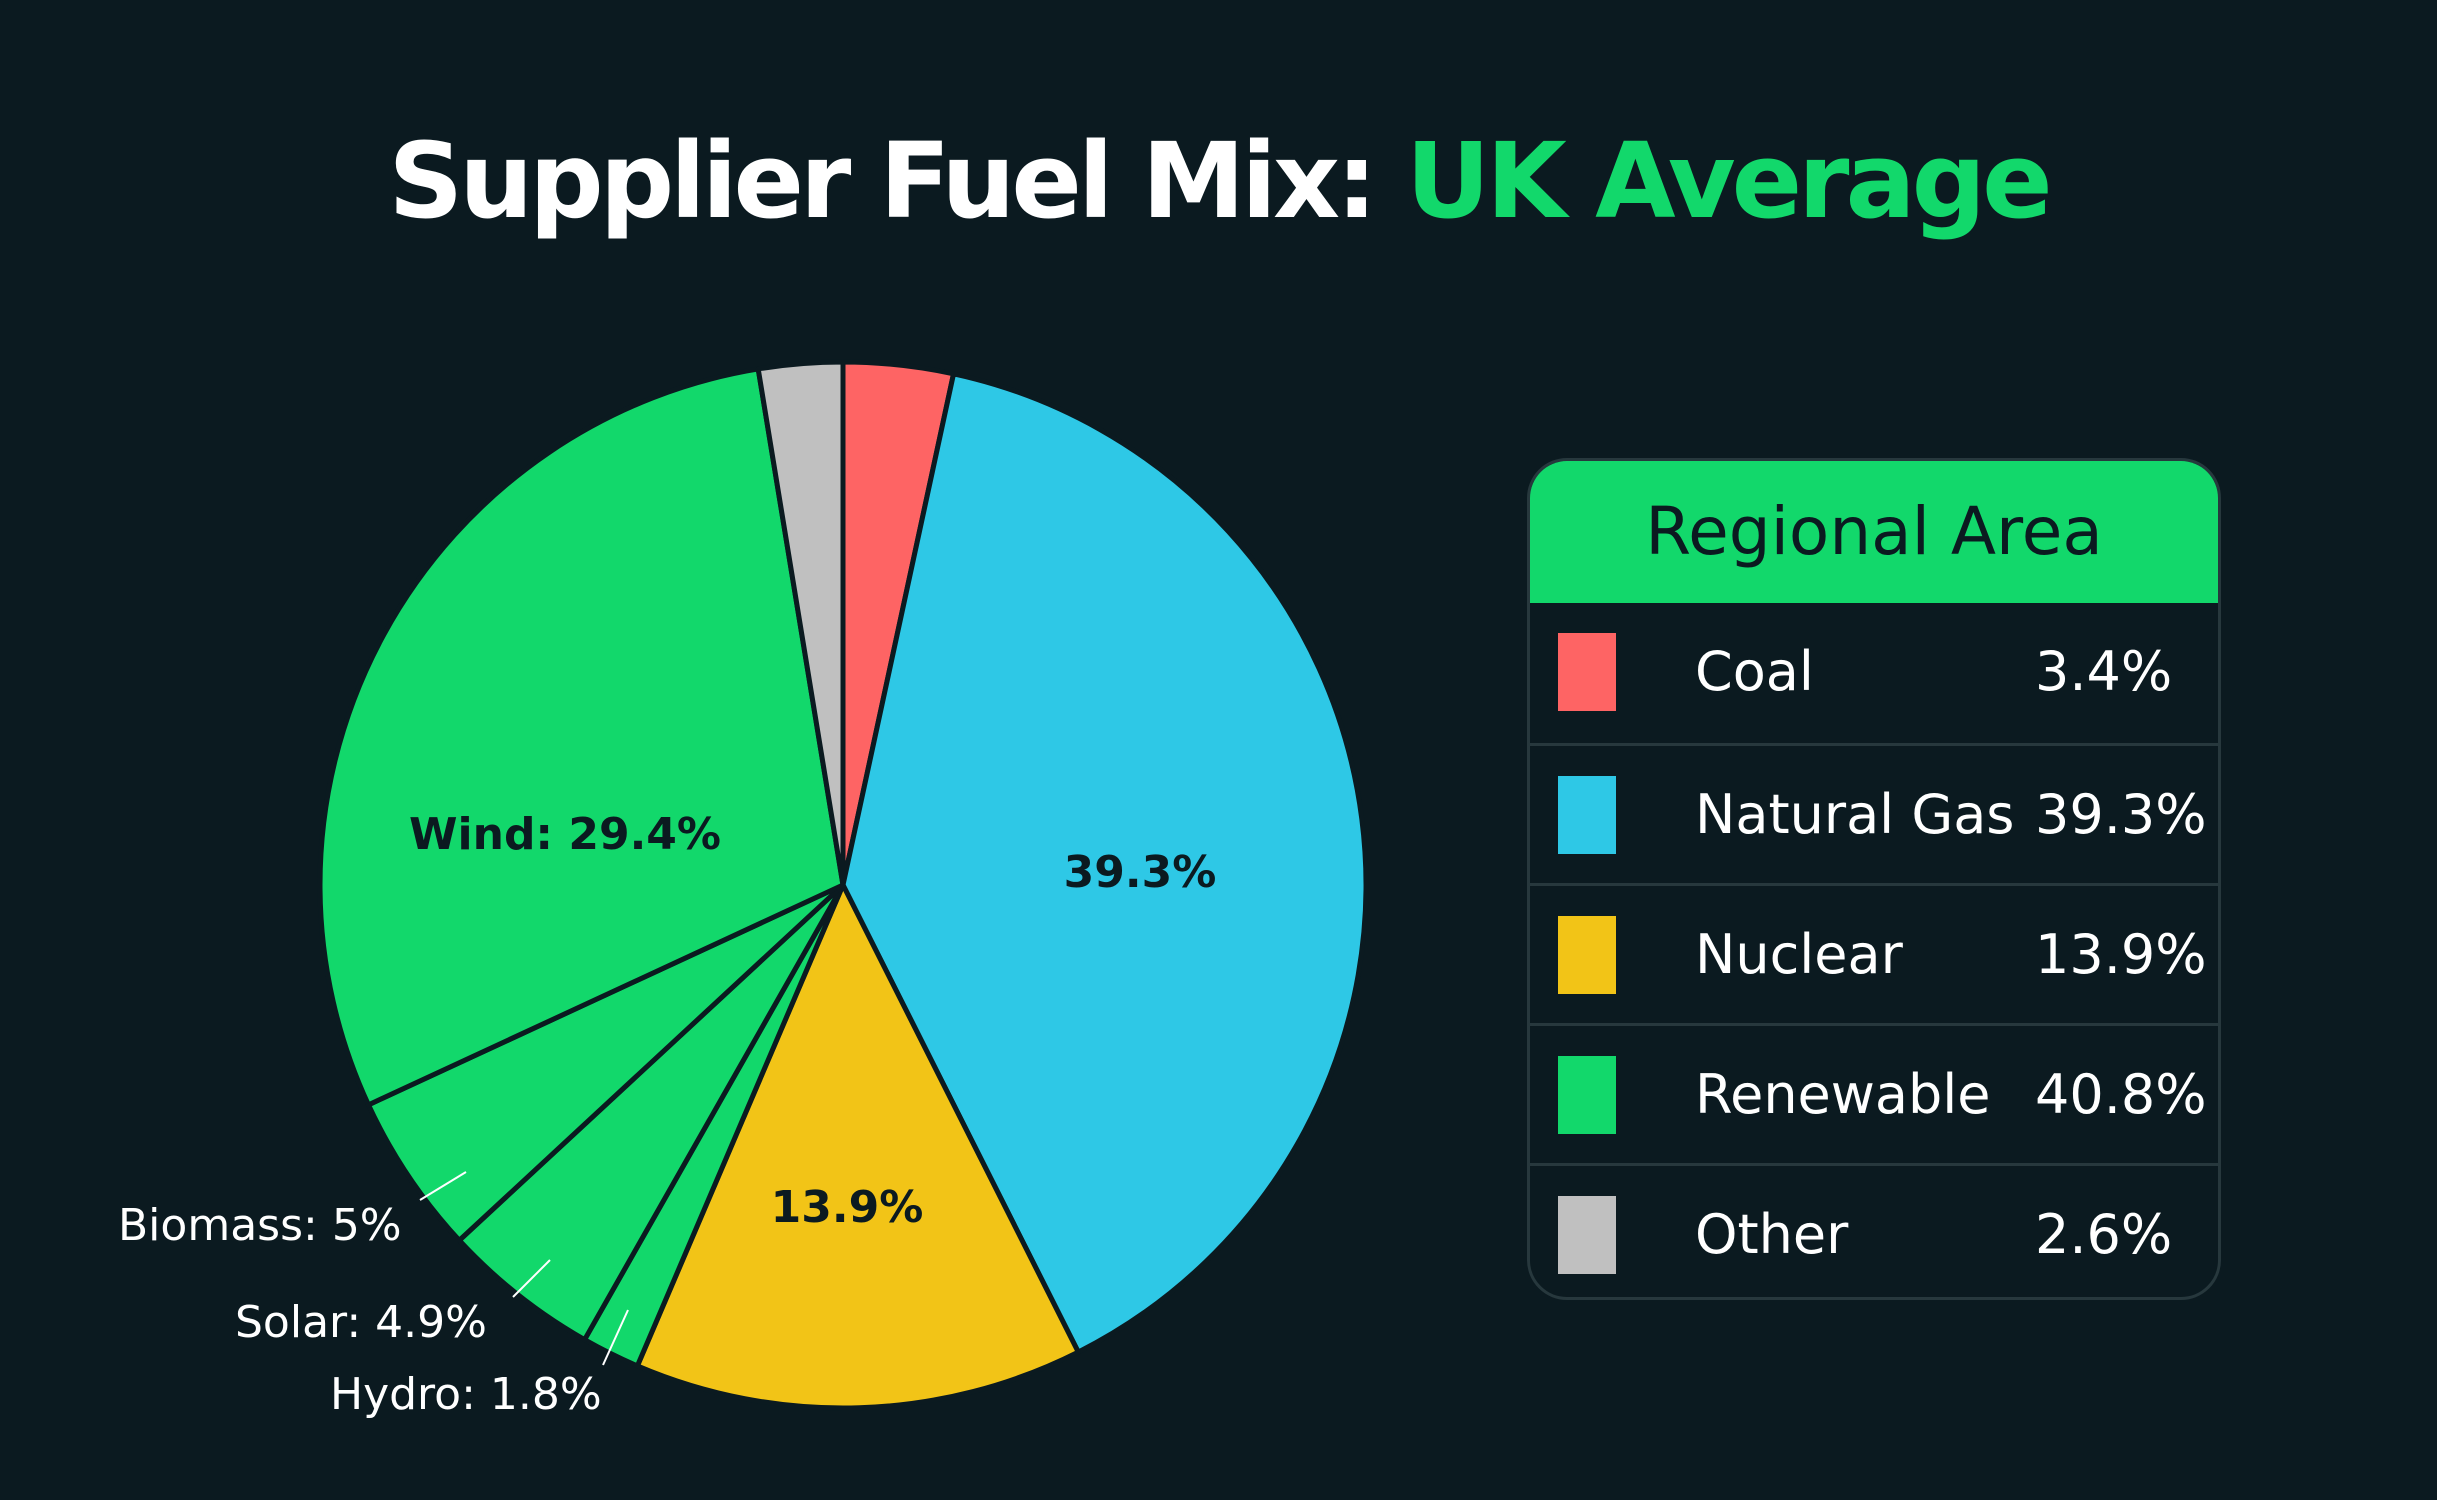  What do you see at coordinates (1140, 872) in the screenshot?
I see `pie-label-natural-gas: 39.3%` at bounding box center [1140, 872].